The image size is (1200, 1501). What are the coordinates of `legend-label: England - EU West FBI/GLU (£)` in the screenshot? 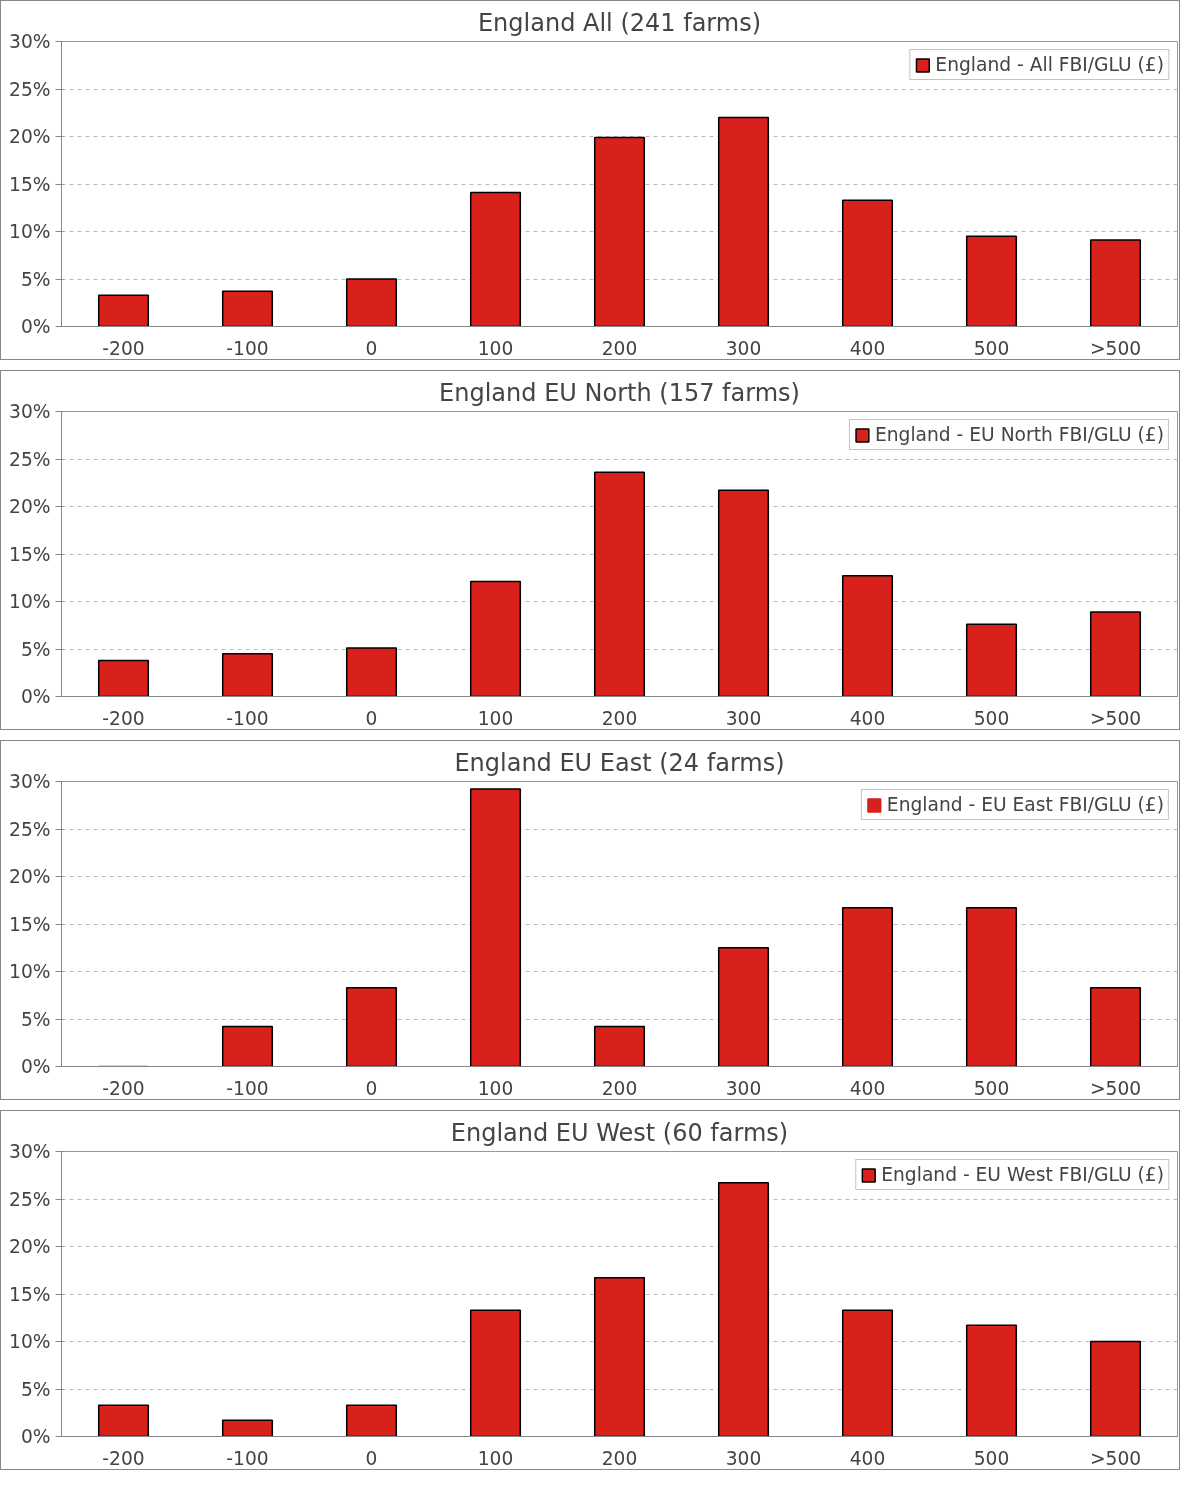 It's located at (1022, 1174).